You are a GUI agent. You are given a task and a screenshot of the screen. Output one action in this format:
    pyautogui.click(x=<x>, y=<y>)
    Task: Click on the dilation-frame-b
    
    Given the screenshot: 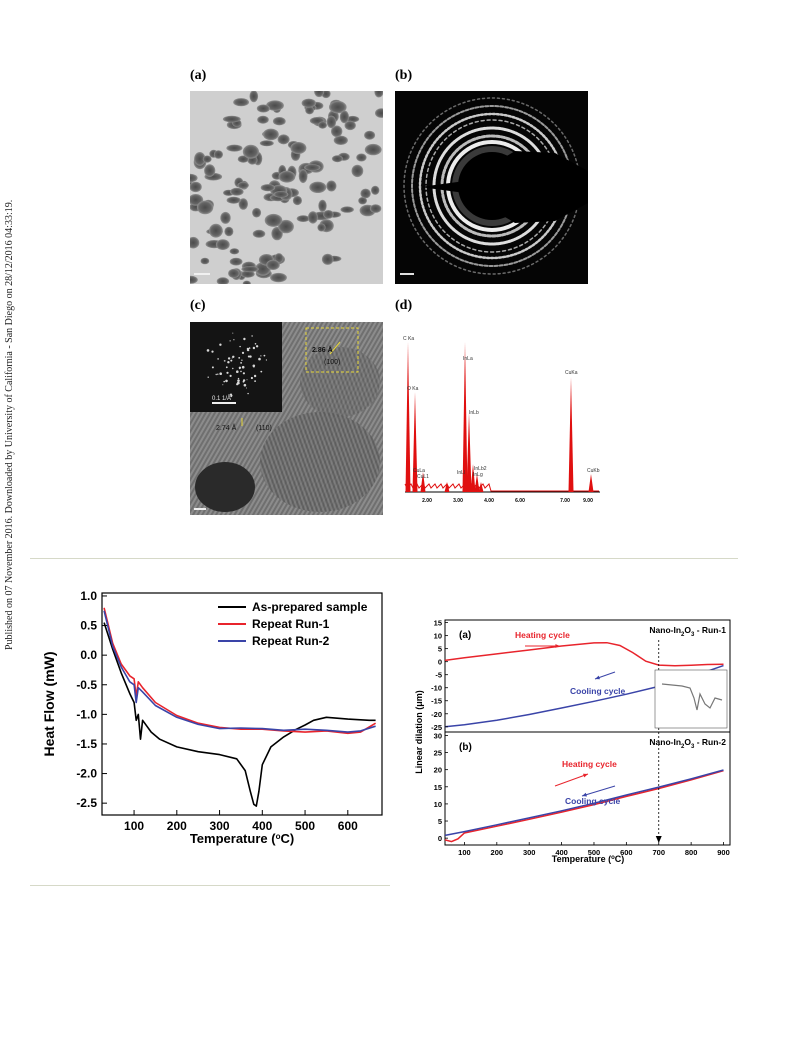 What is the action you would take?
    pyautogui.click(x=587, y=788)
    